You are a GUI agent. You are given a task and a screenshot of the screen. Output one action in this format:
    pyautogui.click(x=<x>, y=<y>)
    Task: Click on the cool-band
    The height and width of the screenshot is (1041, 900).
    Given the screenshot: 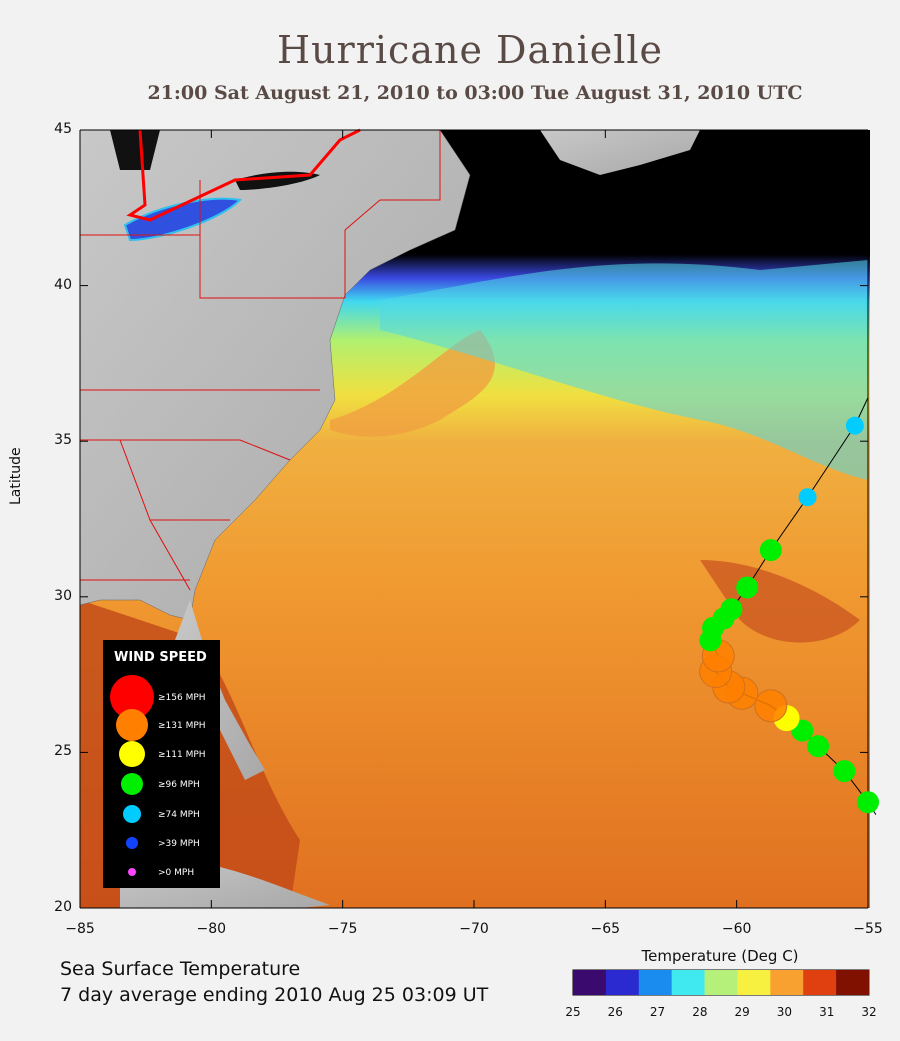 What is the action you would take?
    pyautogui.click(x=624, y=370)
    